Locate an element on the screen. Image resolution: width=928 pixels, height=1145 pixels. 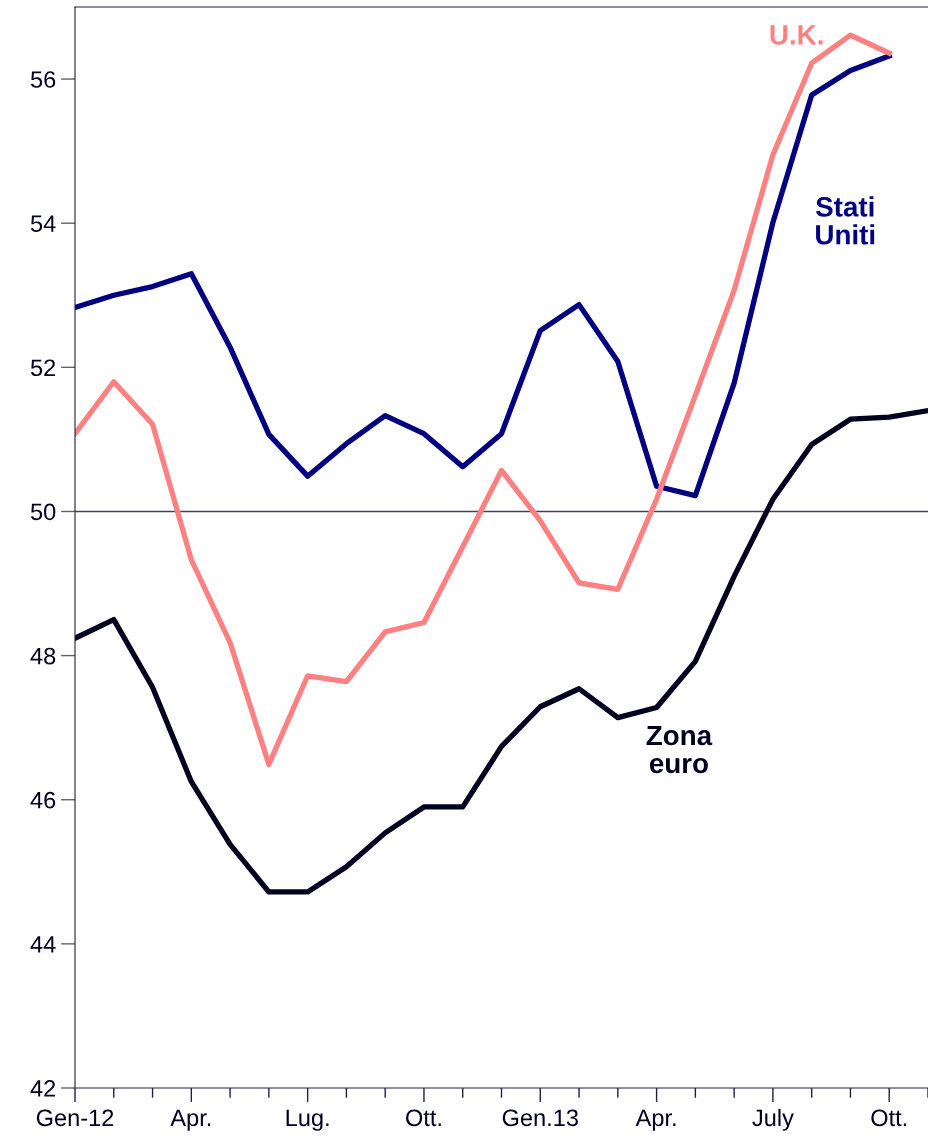
y-tick-label: 52 is located at coordinates (43, 368).